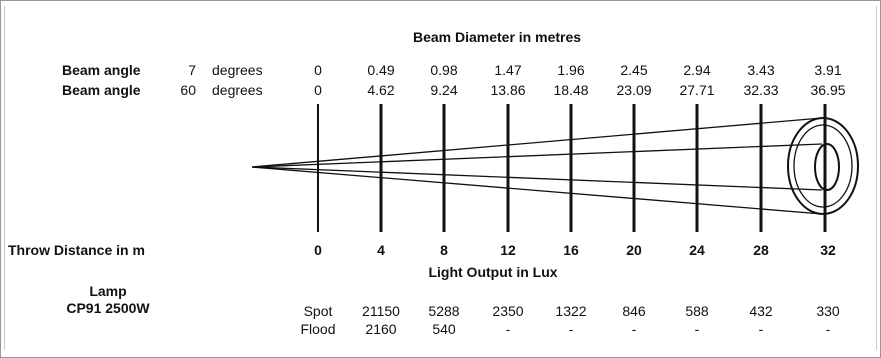 The height and width of the screenshot is (358, 881). What do you see at coordinates (697, 250) in the screenshot?
I see `throw-distance-tick: 24` at bounding box center [697, 250].